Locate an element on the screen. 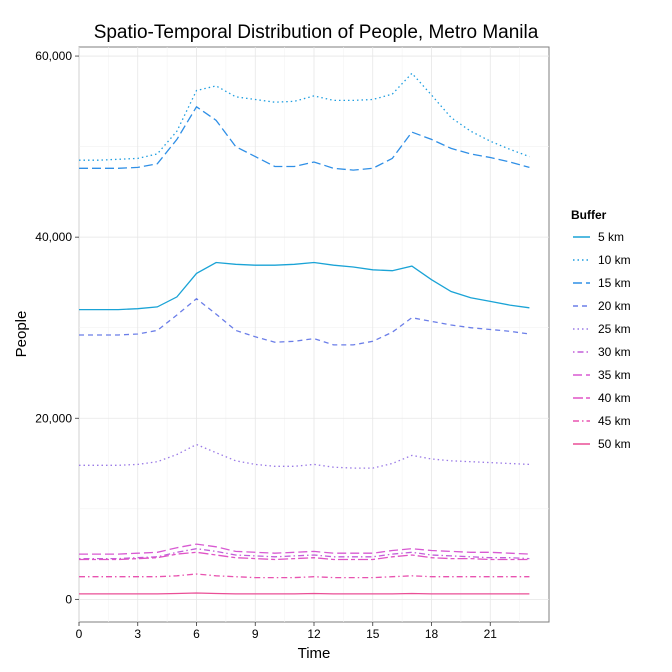  x-tick-label: 0 is located at coordinates (79, 634).